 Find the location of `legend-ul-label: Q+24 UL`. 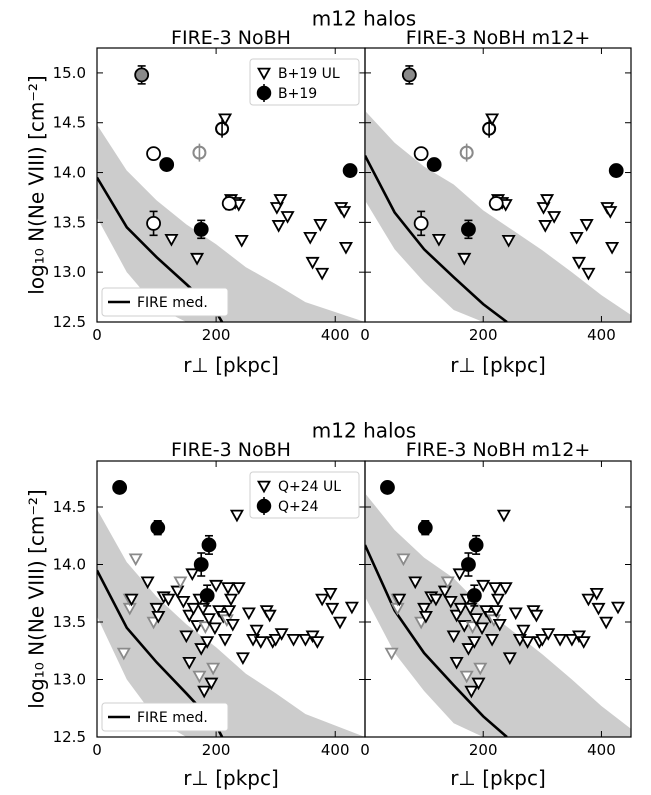

legend-ul-label: Q+24 UL is located at coordinates (309, 487).